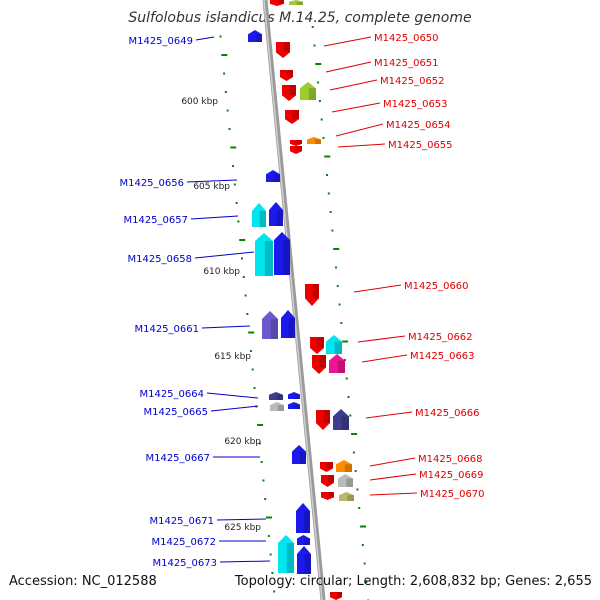 This screenshot has height=600, width=600. I want to click on genome-backbone-highlight, so click(293, 300).